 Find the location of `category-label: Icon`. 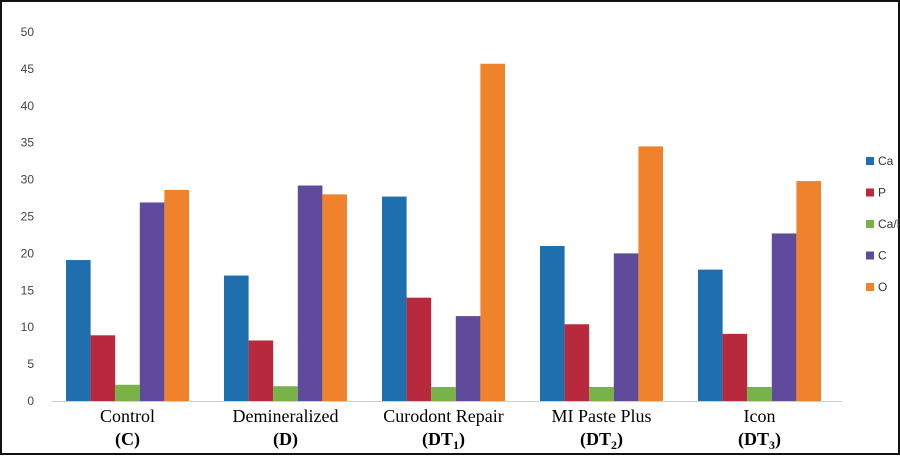

category-label: Icon is located at coordinates (760, 416).